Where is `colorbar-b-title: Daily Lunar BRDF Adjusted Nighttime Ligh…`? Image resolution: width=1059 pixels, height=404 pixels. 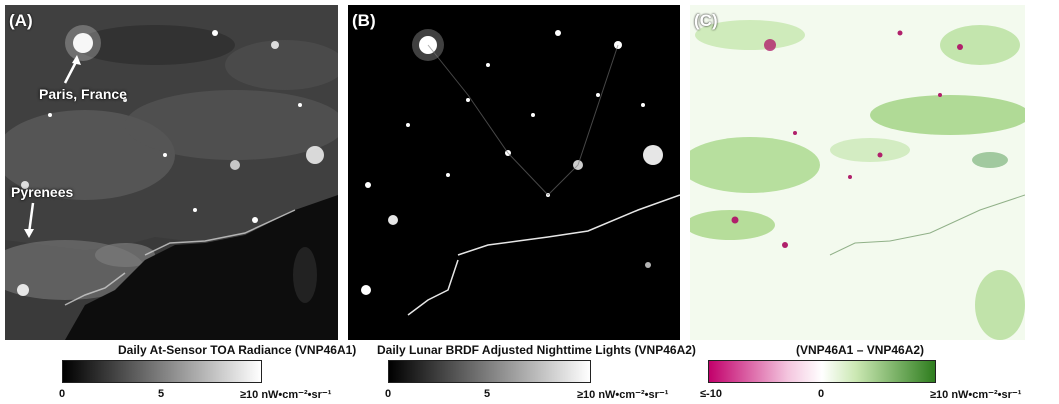
colorbar-b-title: Daily Lunar BRDF Adjusted Nighttime Ligh… is located at coordinates (536, 350).